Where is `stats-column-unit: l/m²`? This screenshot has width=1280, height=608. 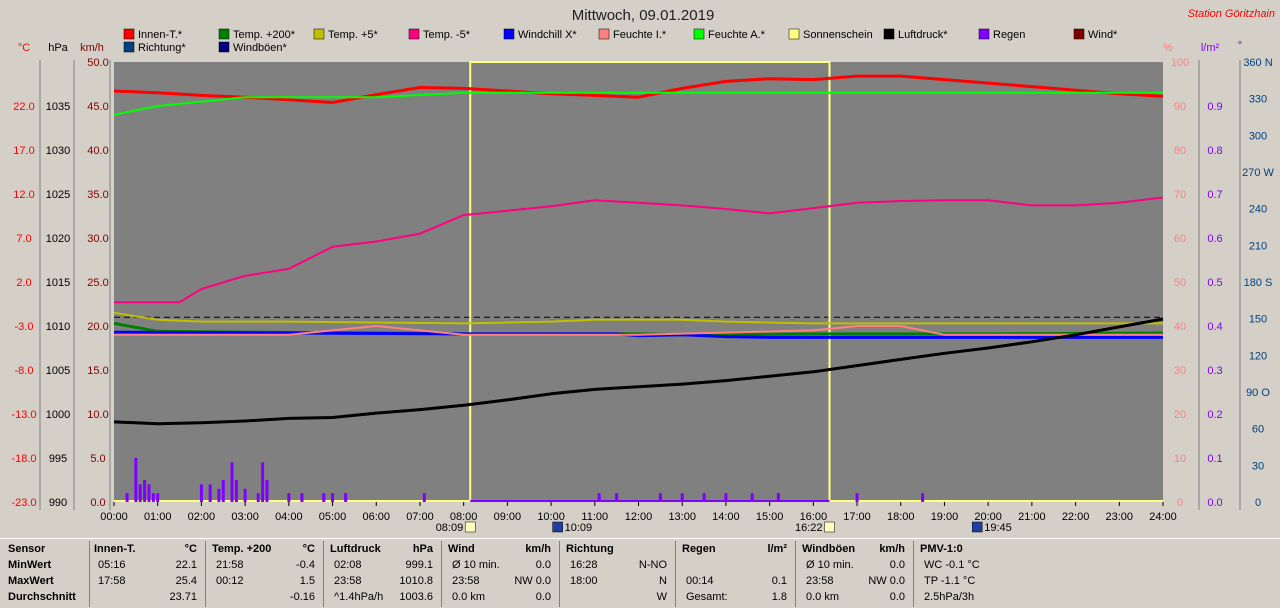
stats-column-unit: l/m² is located at coordinates (777, 549).